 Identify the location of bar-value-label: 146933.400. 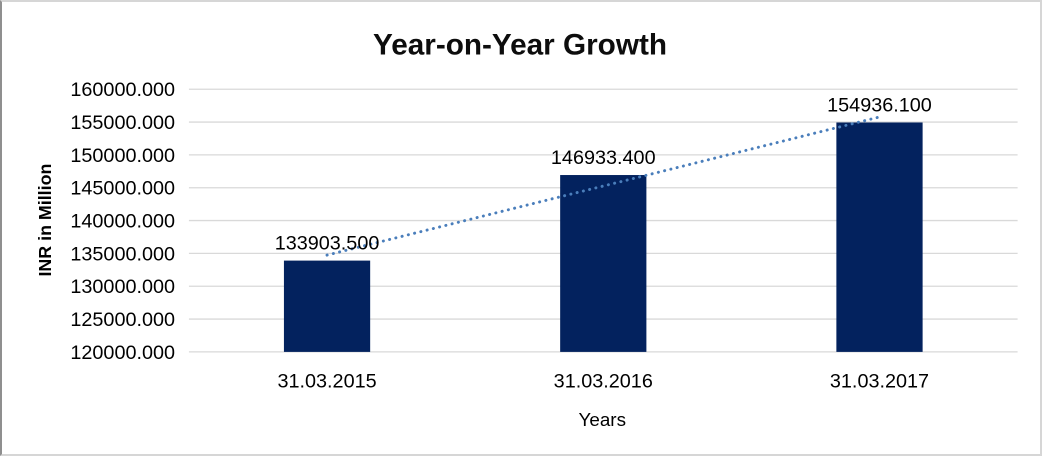
(603, 158).